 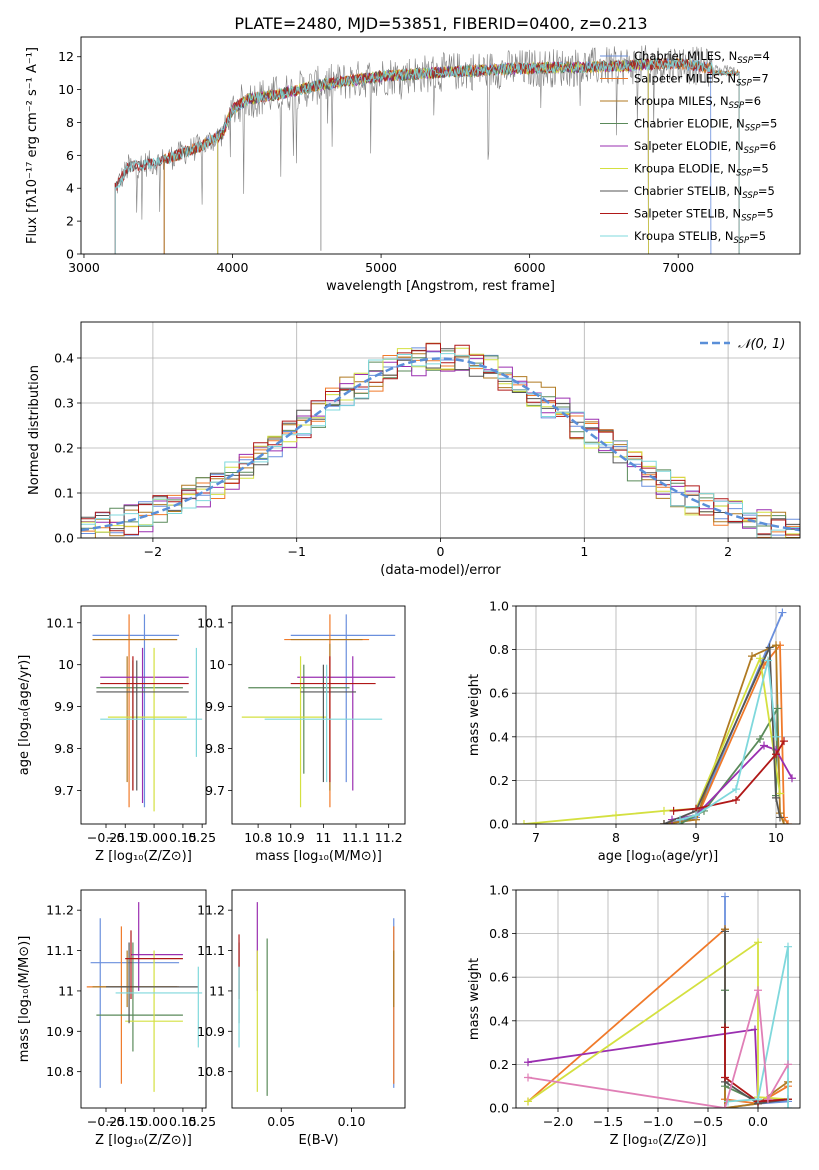 What do you see at coordinates (296, 551) in the screenshot?
I see `x-tick-label: −1` at bounding box center [296, 551].